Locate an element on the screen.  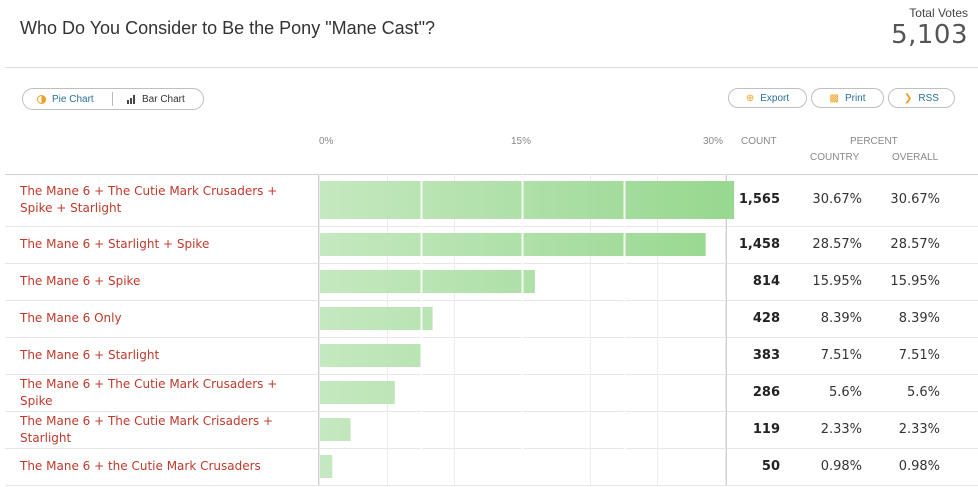
overall-percent-value: 8.39% is located at coordinates (919, 318).